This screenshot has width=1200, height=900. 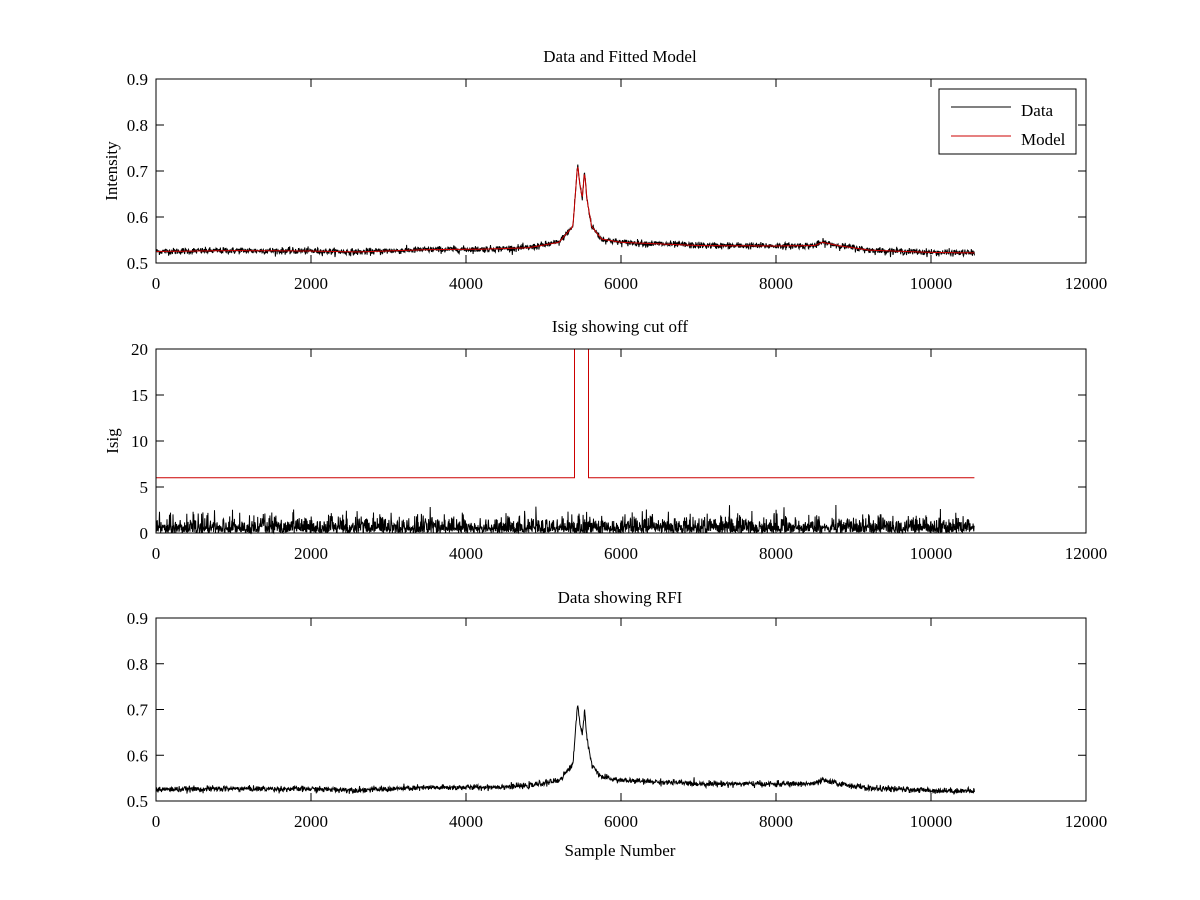 What do you see at coordinates (144, 487) in the screenshot?
I see `y-tick-label: 5` at bounding box center [144, 487].